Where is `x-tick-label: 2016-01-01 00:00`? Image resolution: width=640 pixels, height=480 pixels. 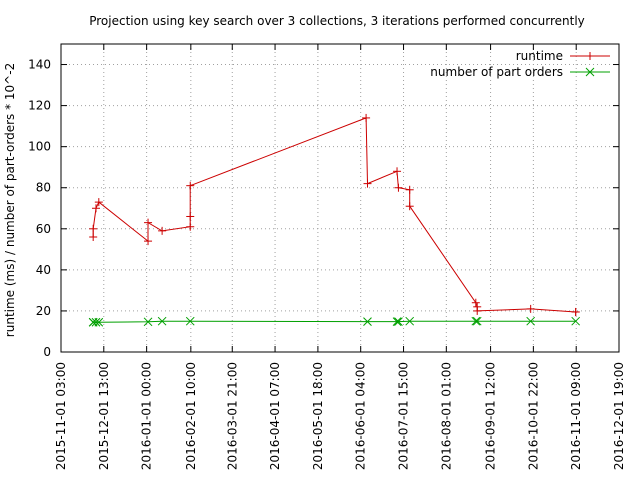 x-tick-label: 2016-01-01 00:00 is located at coordinates (147, 416).